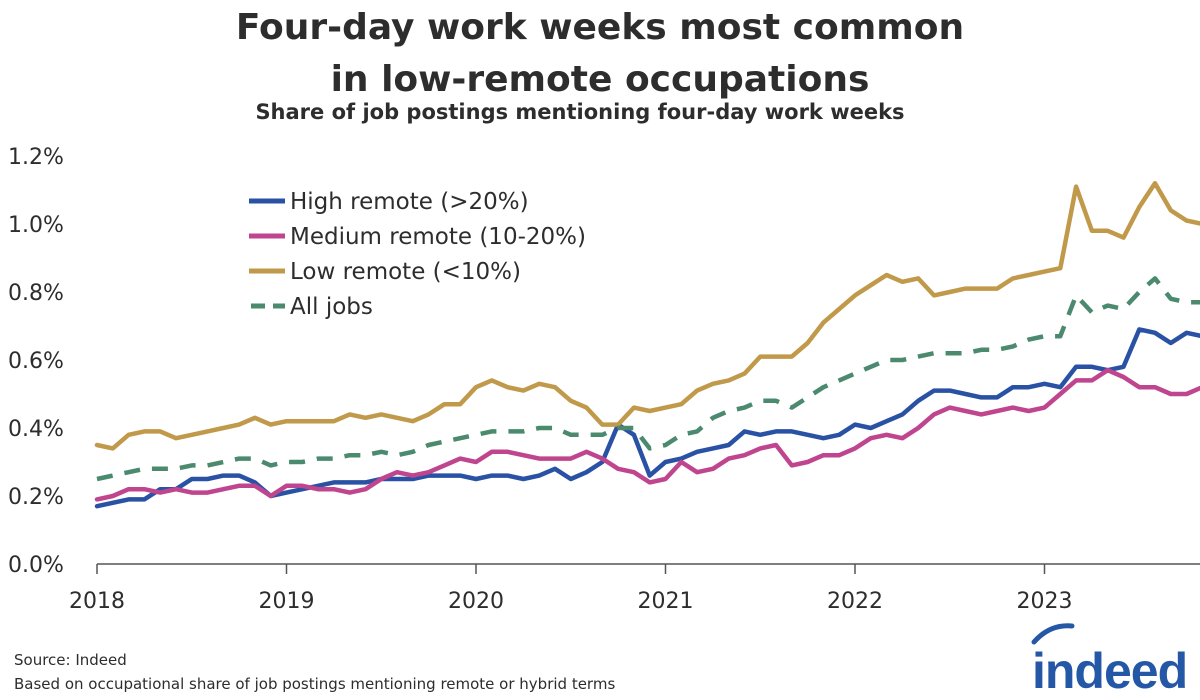  I want to click on y-tick-label: 1.0%, so click(36, 225).